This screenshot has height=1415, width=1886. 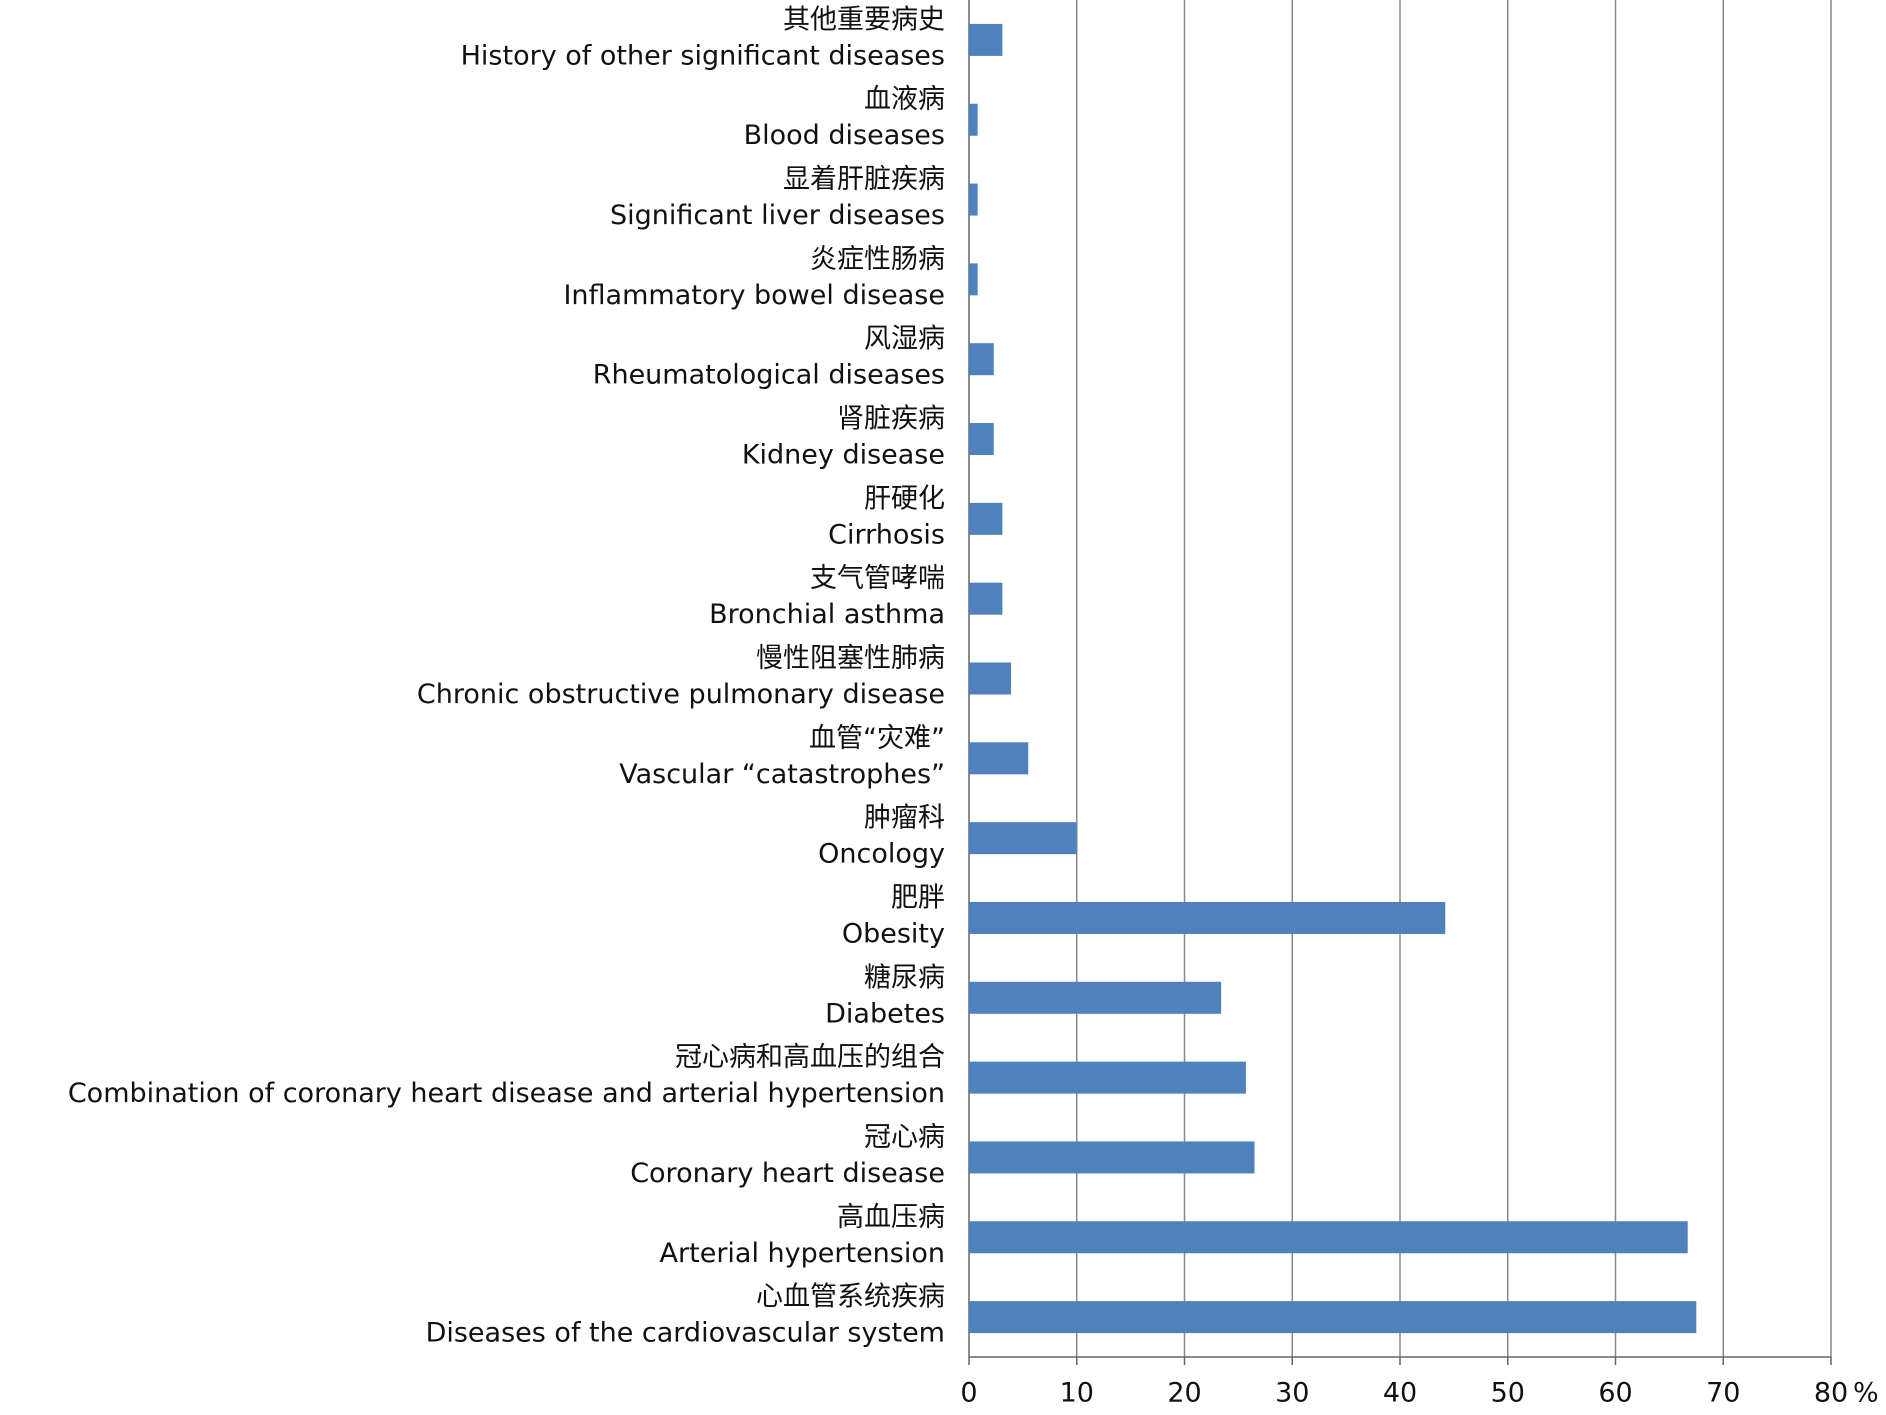 What do you see at coordinates (685, 1333) in the screenshot?
I see `y-label-en: Diseases of the cardiovascular system` at bounding box center [685, 1333].